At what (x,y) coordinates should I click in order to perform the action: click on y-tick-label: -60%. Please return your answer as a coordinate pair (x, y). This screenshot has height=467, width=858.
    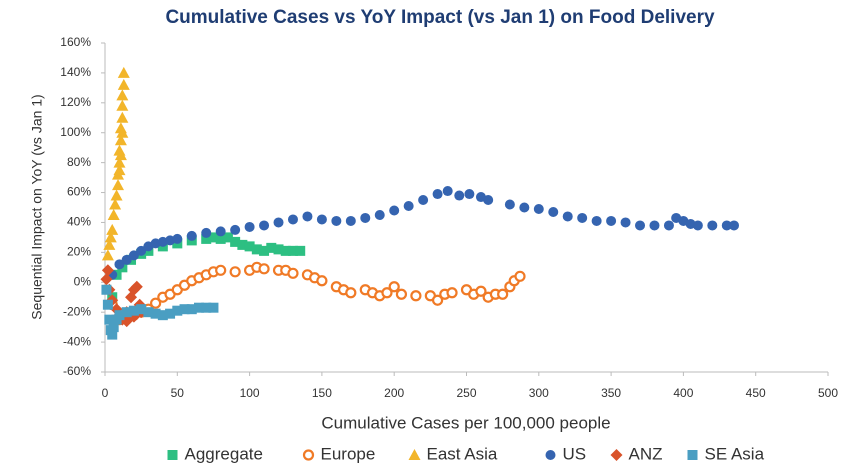
    Looking at the image, I should click on (77, 371).